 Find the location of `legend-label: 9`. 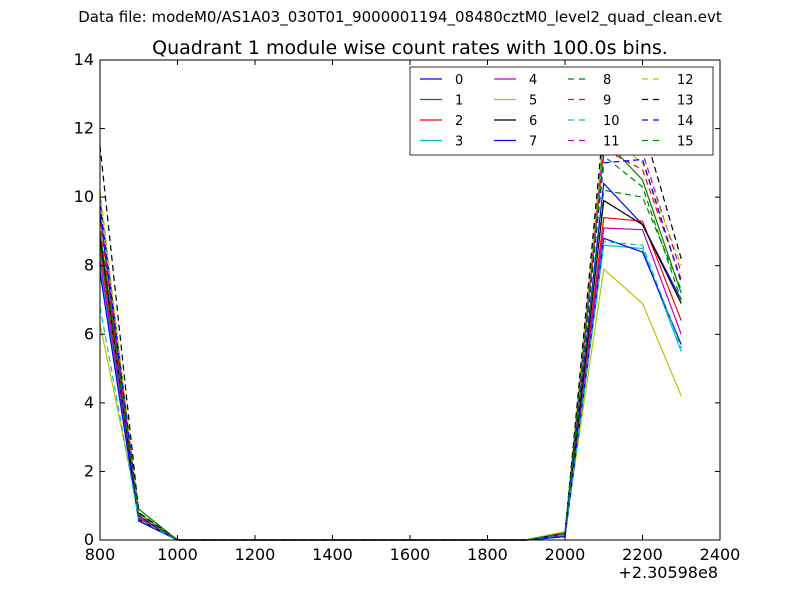

legend-label: 9 is located at coordinates (607, 101).